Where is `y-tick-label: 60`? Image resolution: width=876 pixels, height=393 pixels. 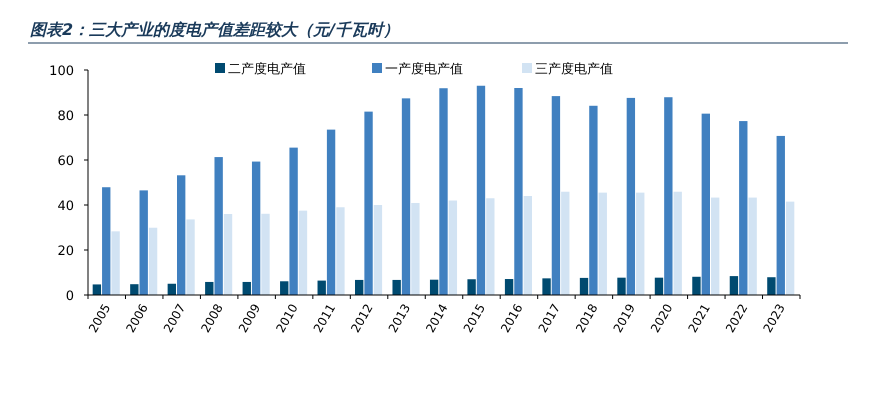
y-tick-label: 60 is located at coordinates (65, 161).